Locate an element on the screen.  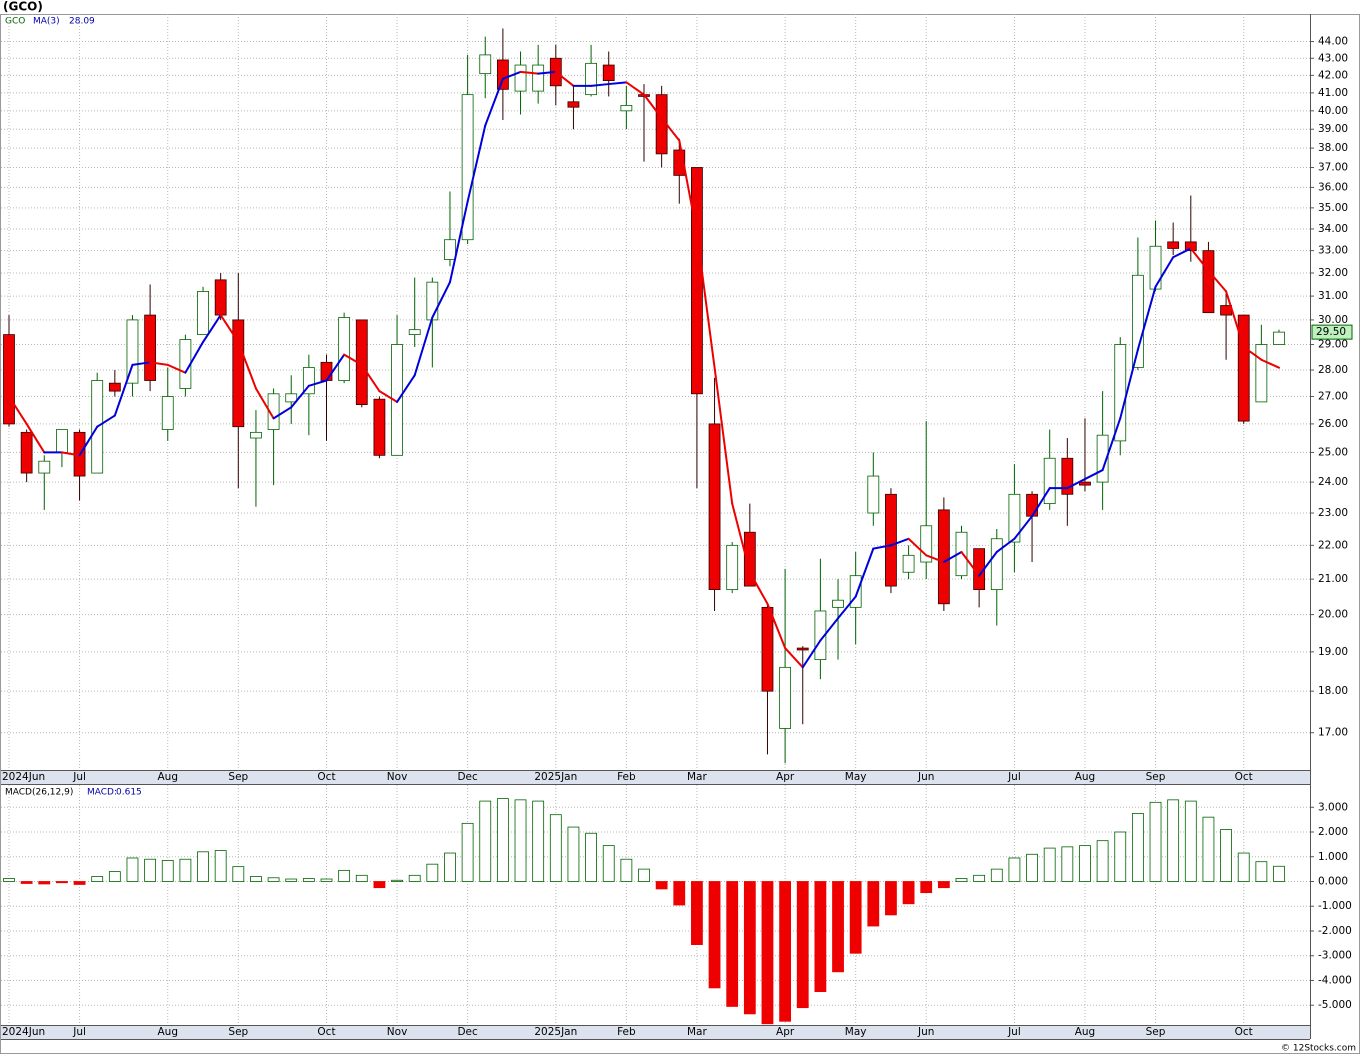
y-tick-label: 26.00 is located at coordinates (1333, 424).